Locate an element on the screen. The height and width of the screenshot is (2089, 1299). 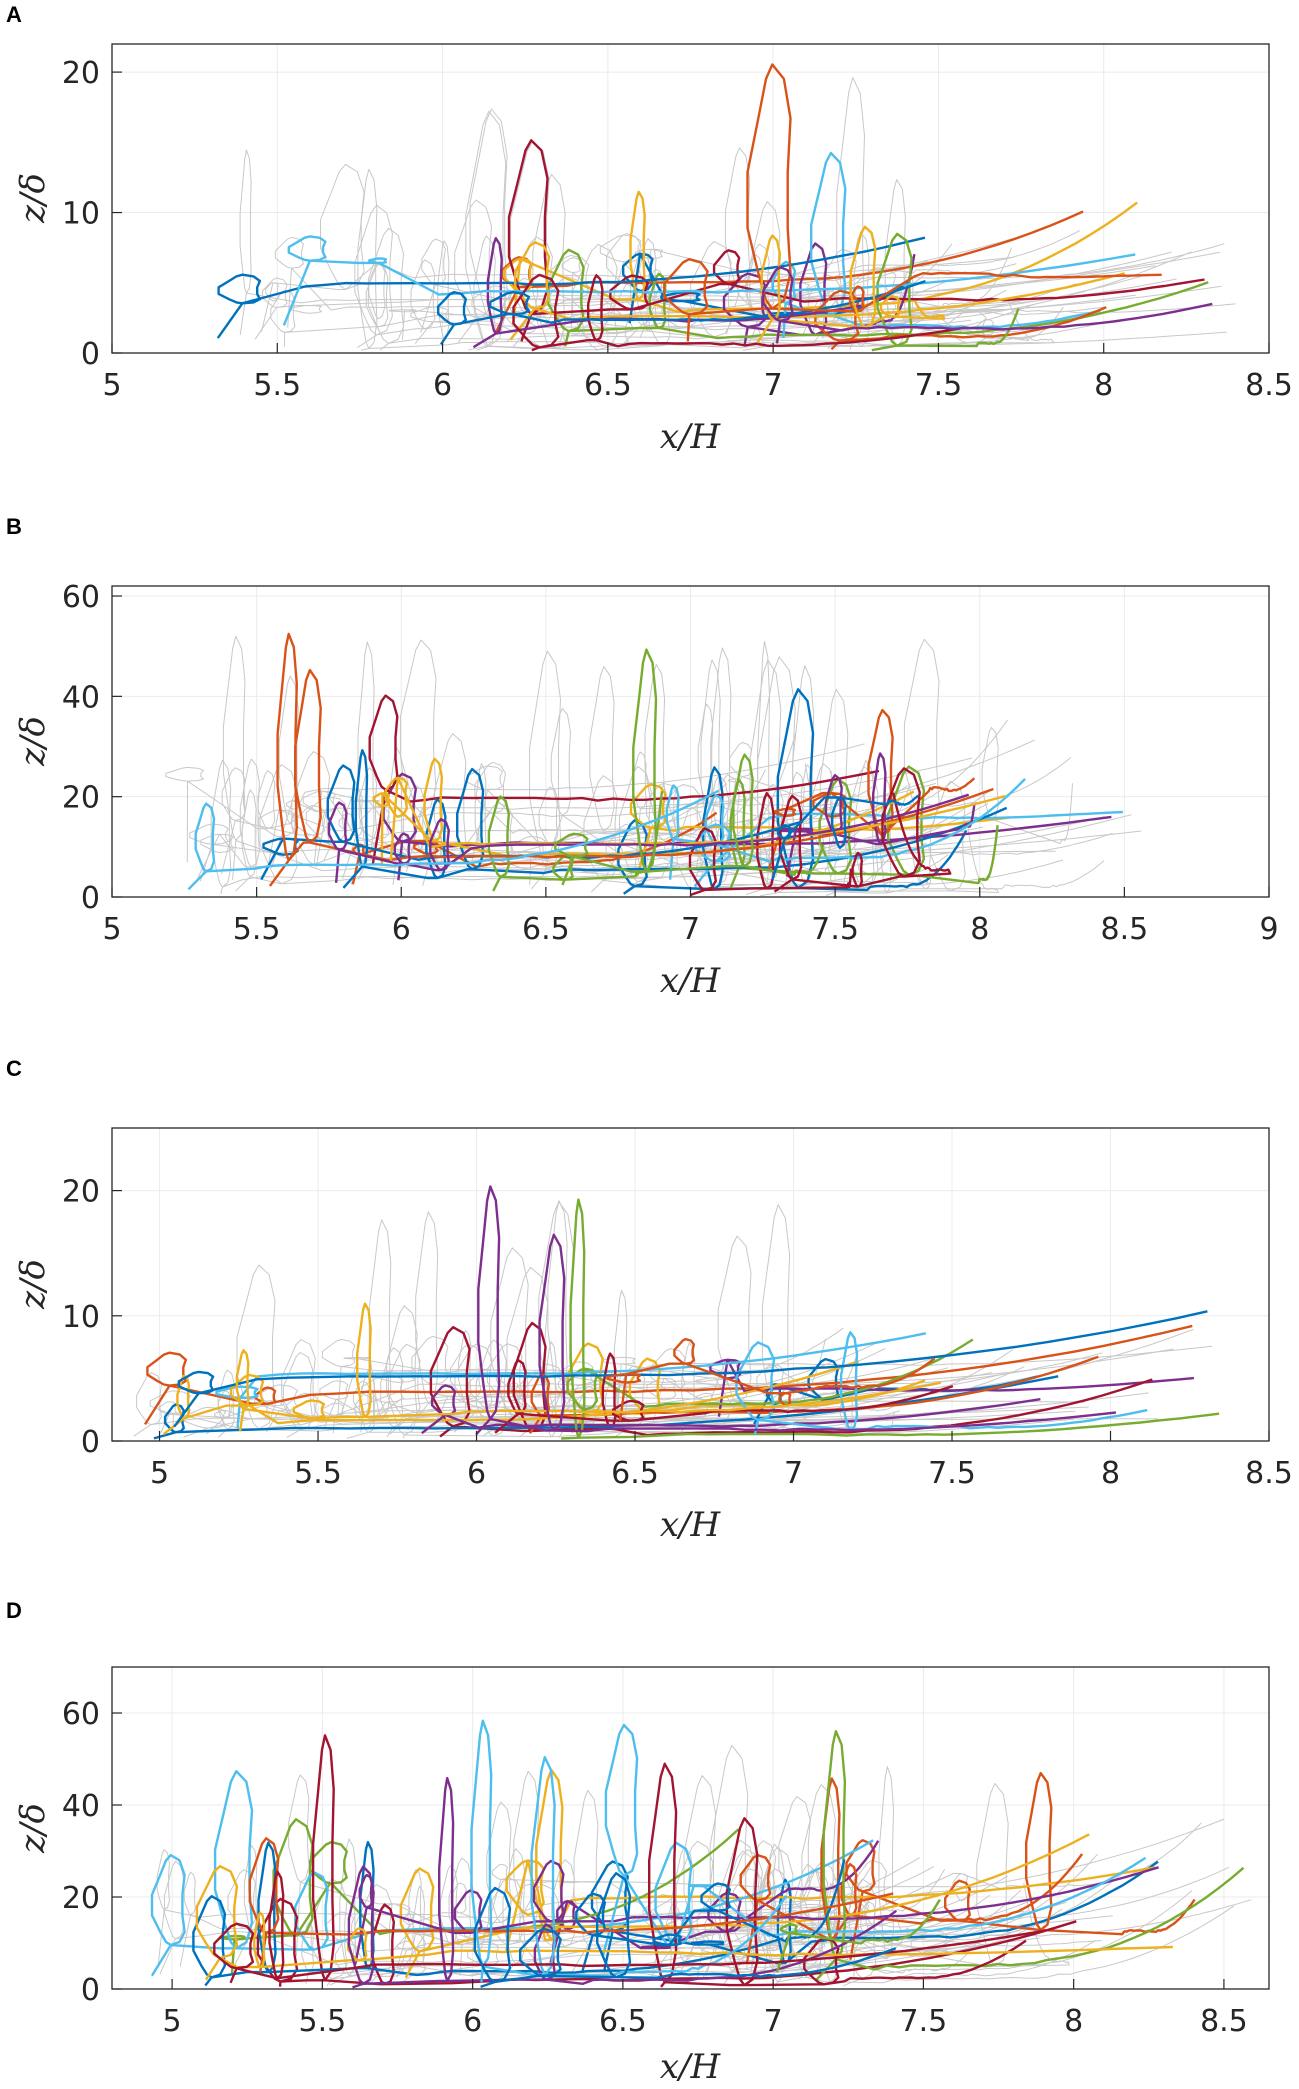
panel-d-y-ticks: 0 20 40 60 is located at coordinates (92, 1852).